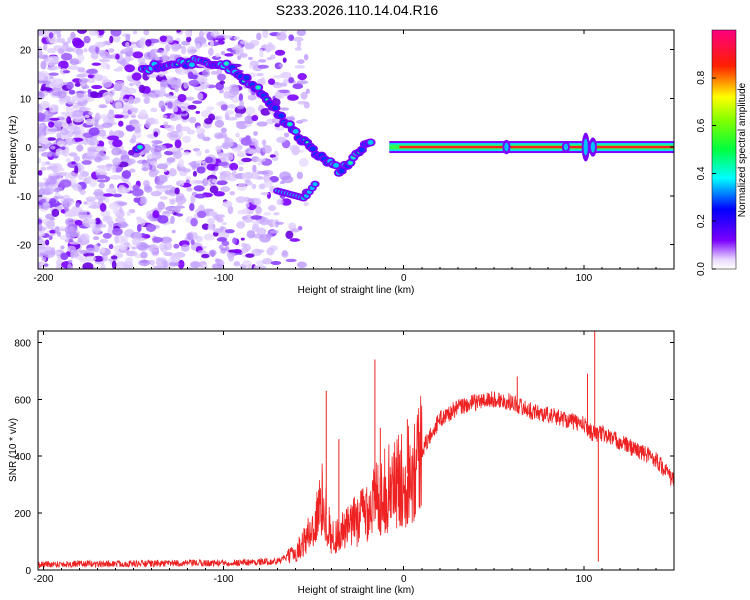  What do you see at coordinates (404, 278) in the screenshot?
I see `spectrogram-xtick-label: 0` at bounding box center [404, 278].